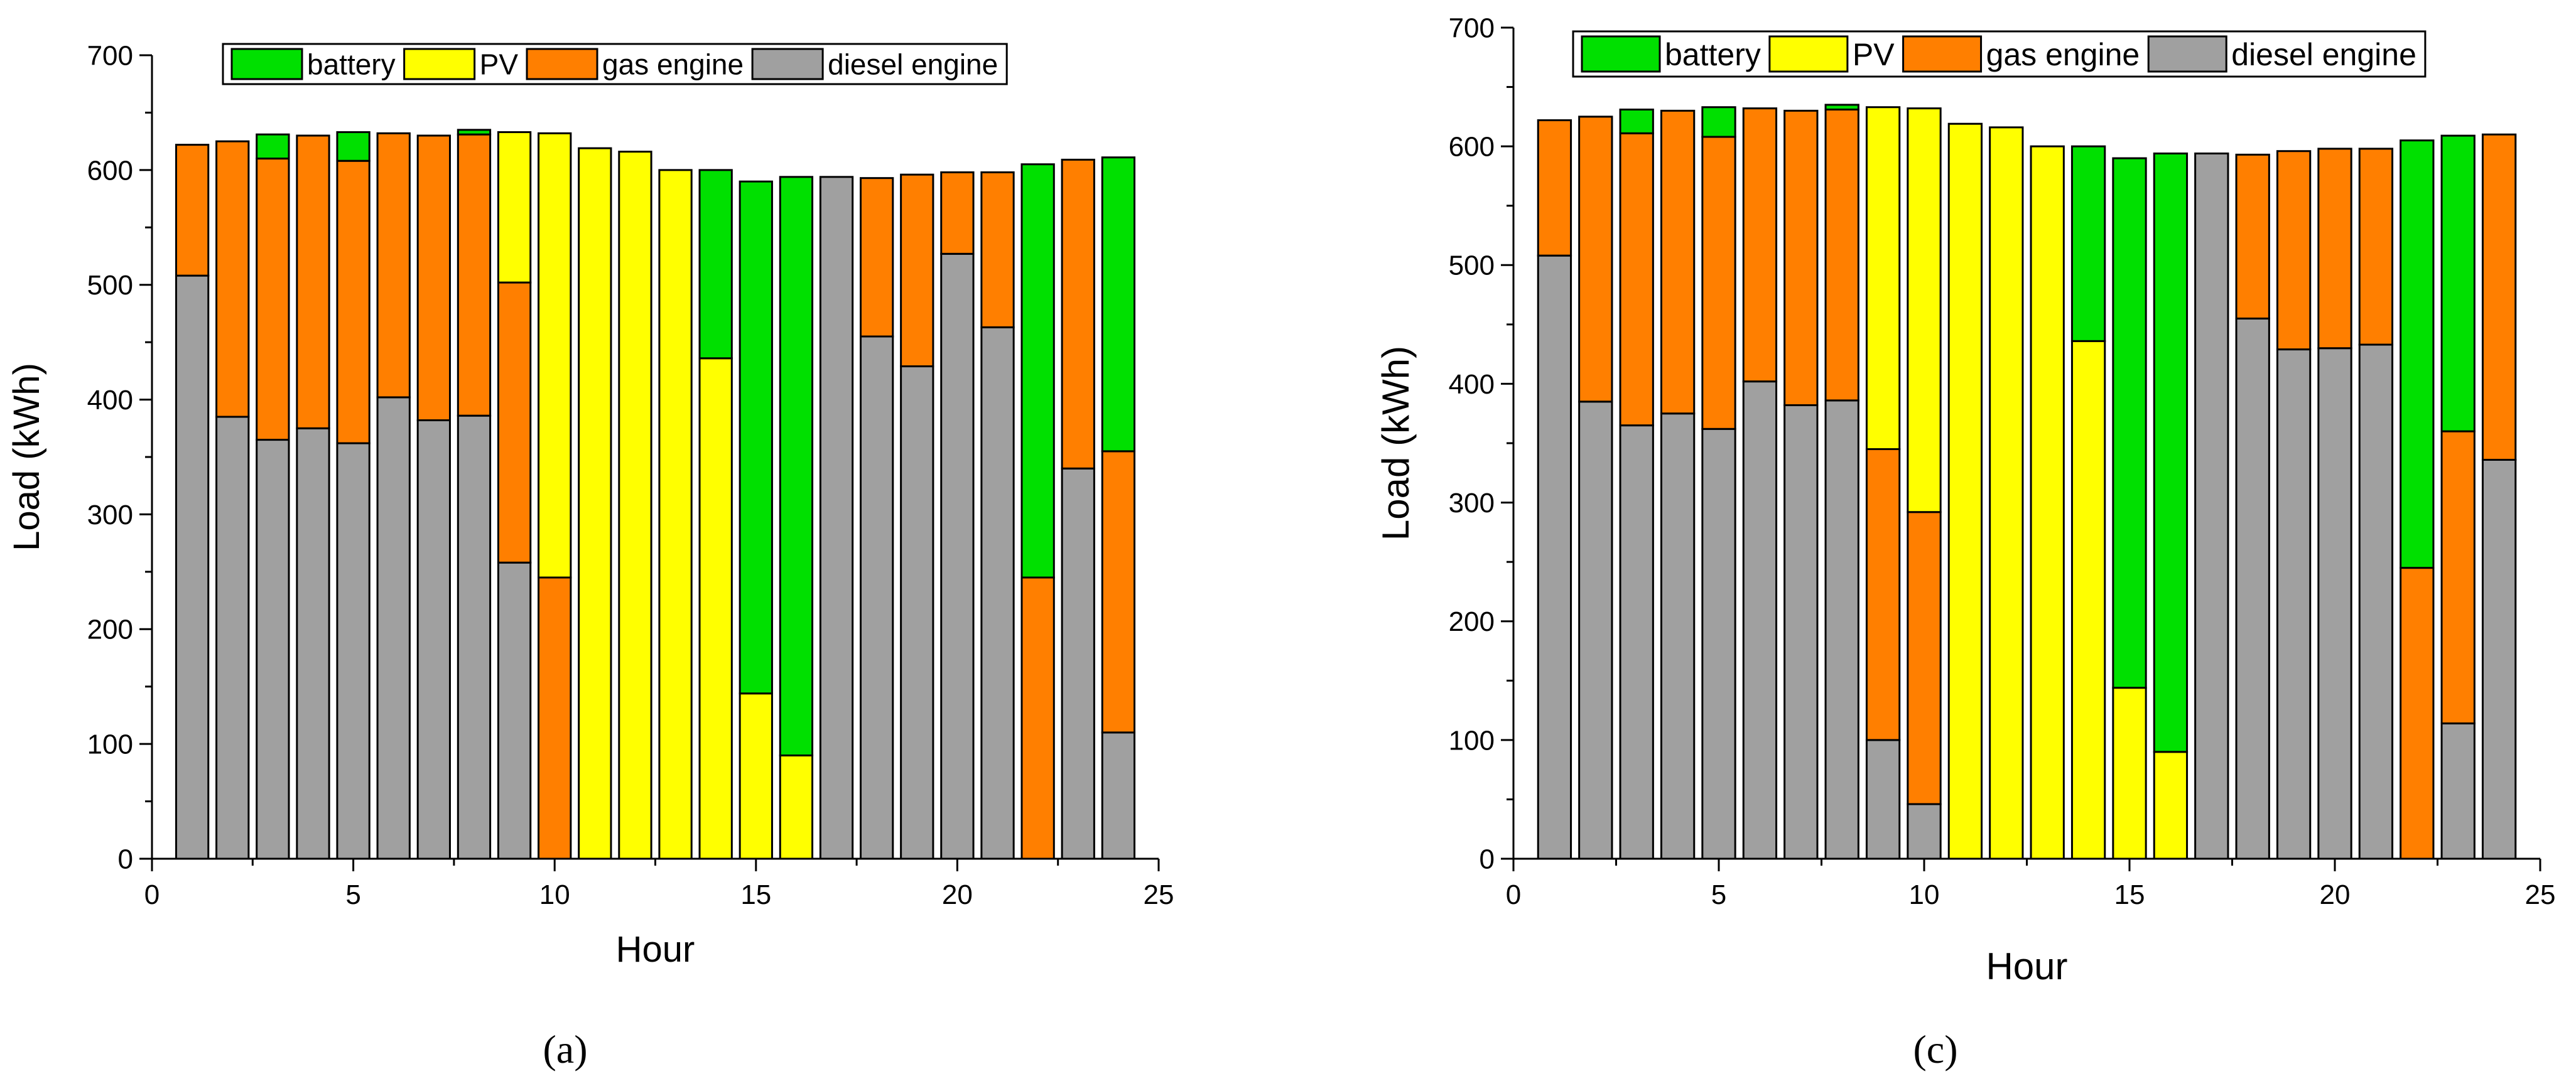 This screenshot has height=1091, width=2576. What do you see at coordinates (1719, 894) in the screenshot?
I see `x-tick-label: 5` at bounding box center [1719, 894].